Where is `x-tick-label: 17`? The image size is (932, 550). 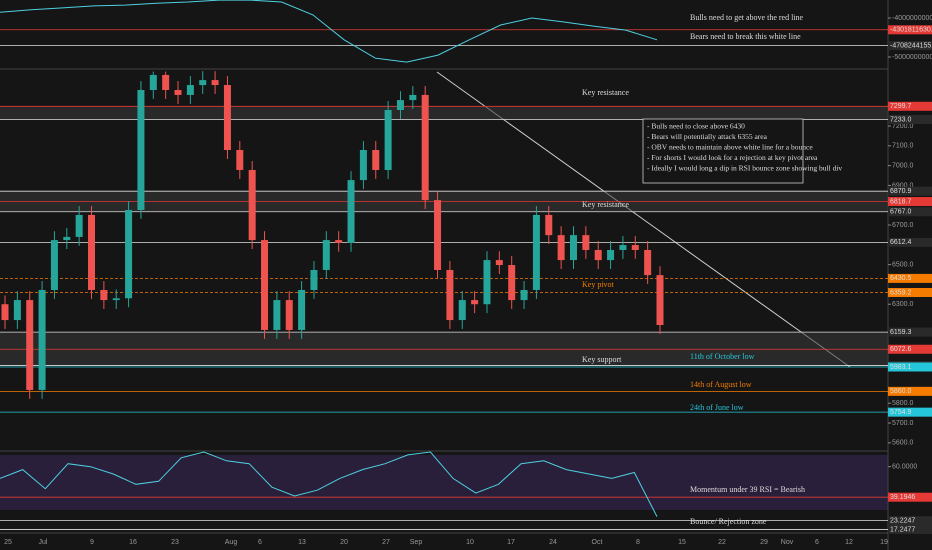 x-tick-label: 17 is located at coordinates (511, 542).